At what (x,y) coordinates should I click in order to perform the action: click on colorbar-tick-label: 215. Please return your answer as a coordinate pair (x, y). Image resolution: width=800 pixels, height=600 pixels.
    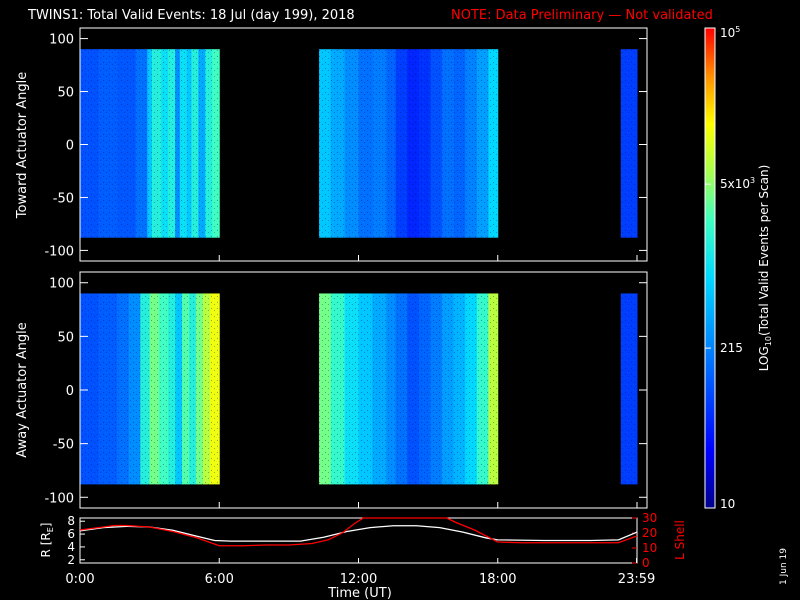
    Looking at the image, I should click on (731, 348).